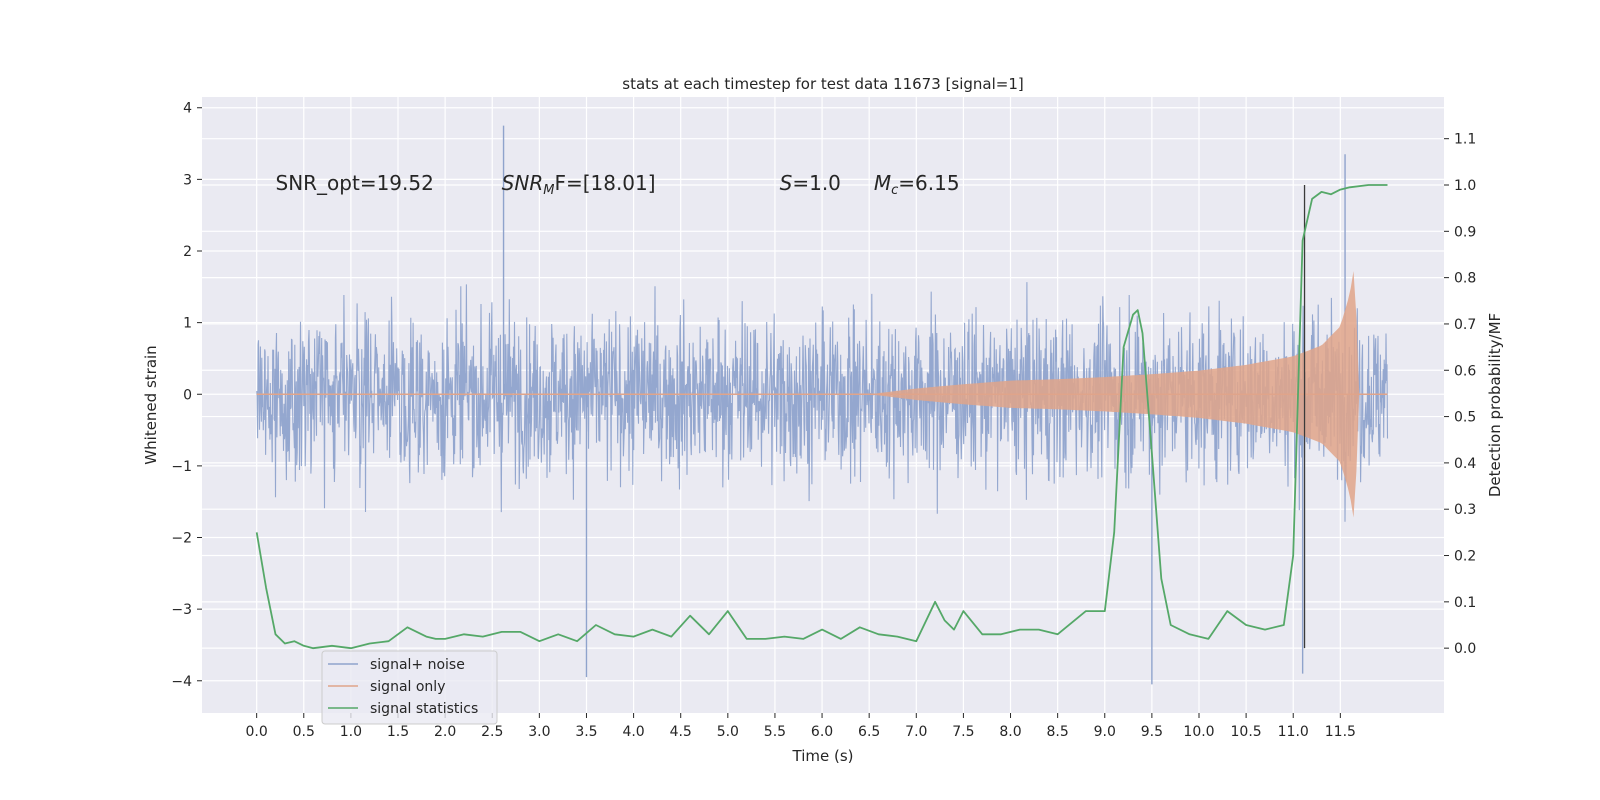 This screenshot has height=800, width=1600. Describe the element at coordinates (869, 732) in the screenshot. I see `x-tick-label: 6.5` at that location.